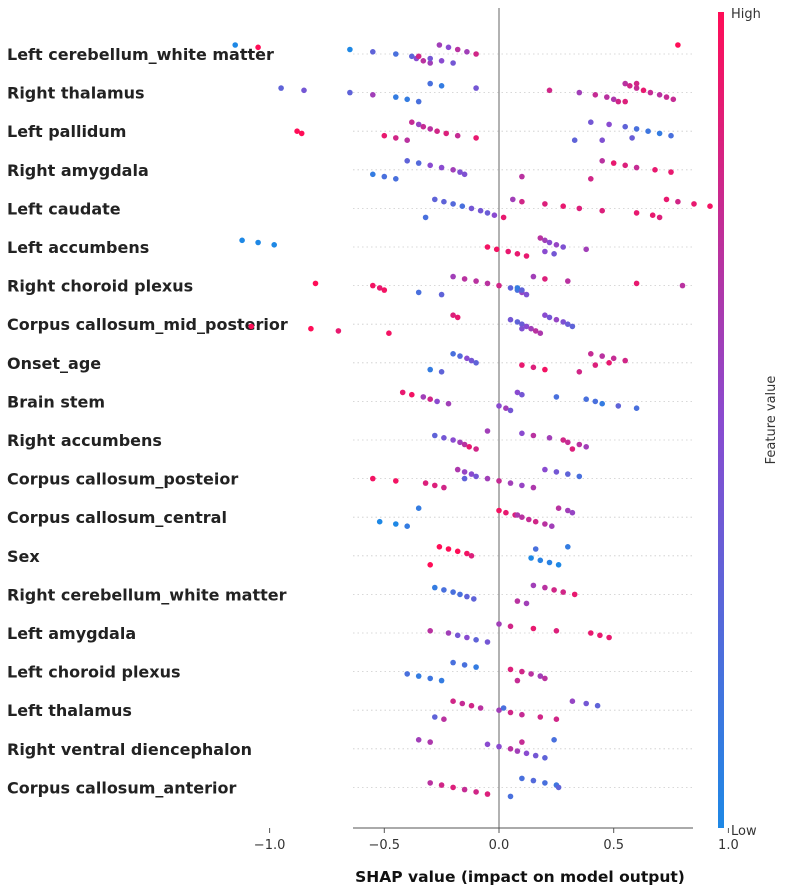 This screenshot has height=892, width=788. I want to click on colorbar-low-label: Low, so click(744, 831).